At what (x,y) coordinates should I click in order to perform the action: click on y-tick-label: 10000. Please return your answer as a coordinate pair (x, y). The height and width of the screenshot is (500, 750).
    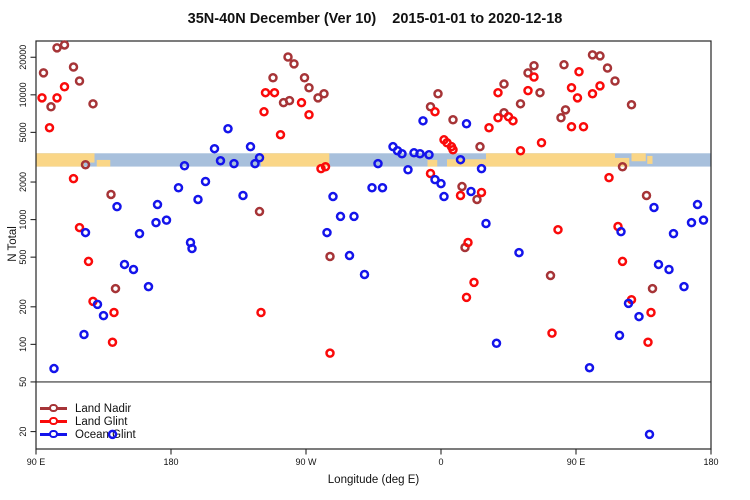
    Looking at the image, I should click on (23, 94).